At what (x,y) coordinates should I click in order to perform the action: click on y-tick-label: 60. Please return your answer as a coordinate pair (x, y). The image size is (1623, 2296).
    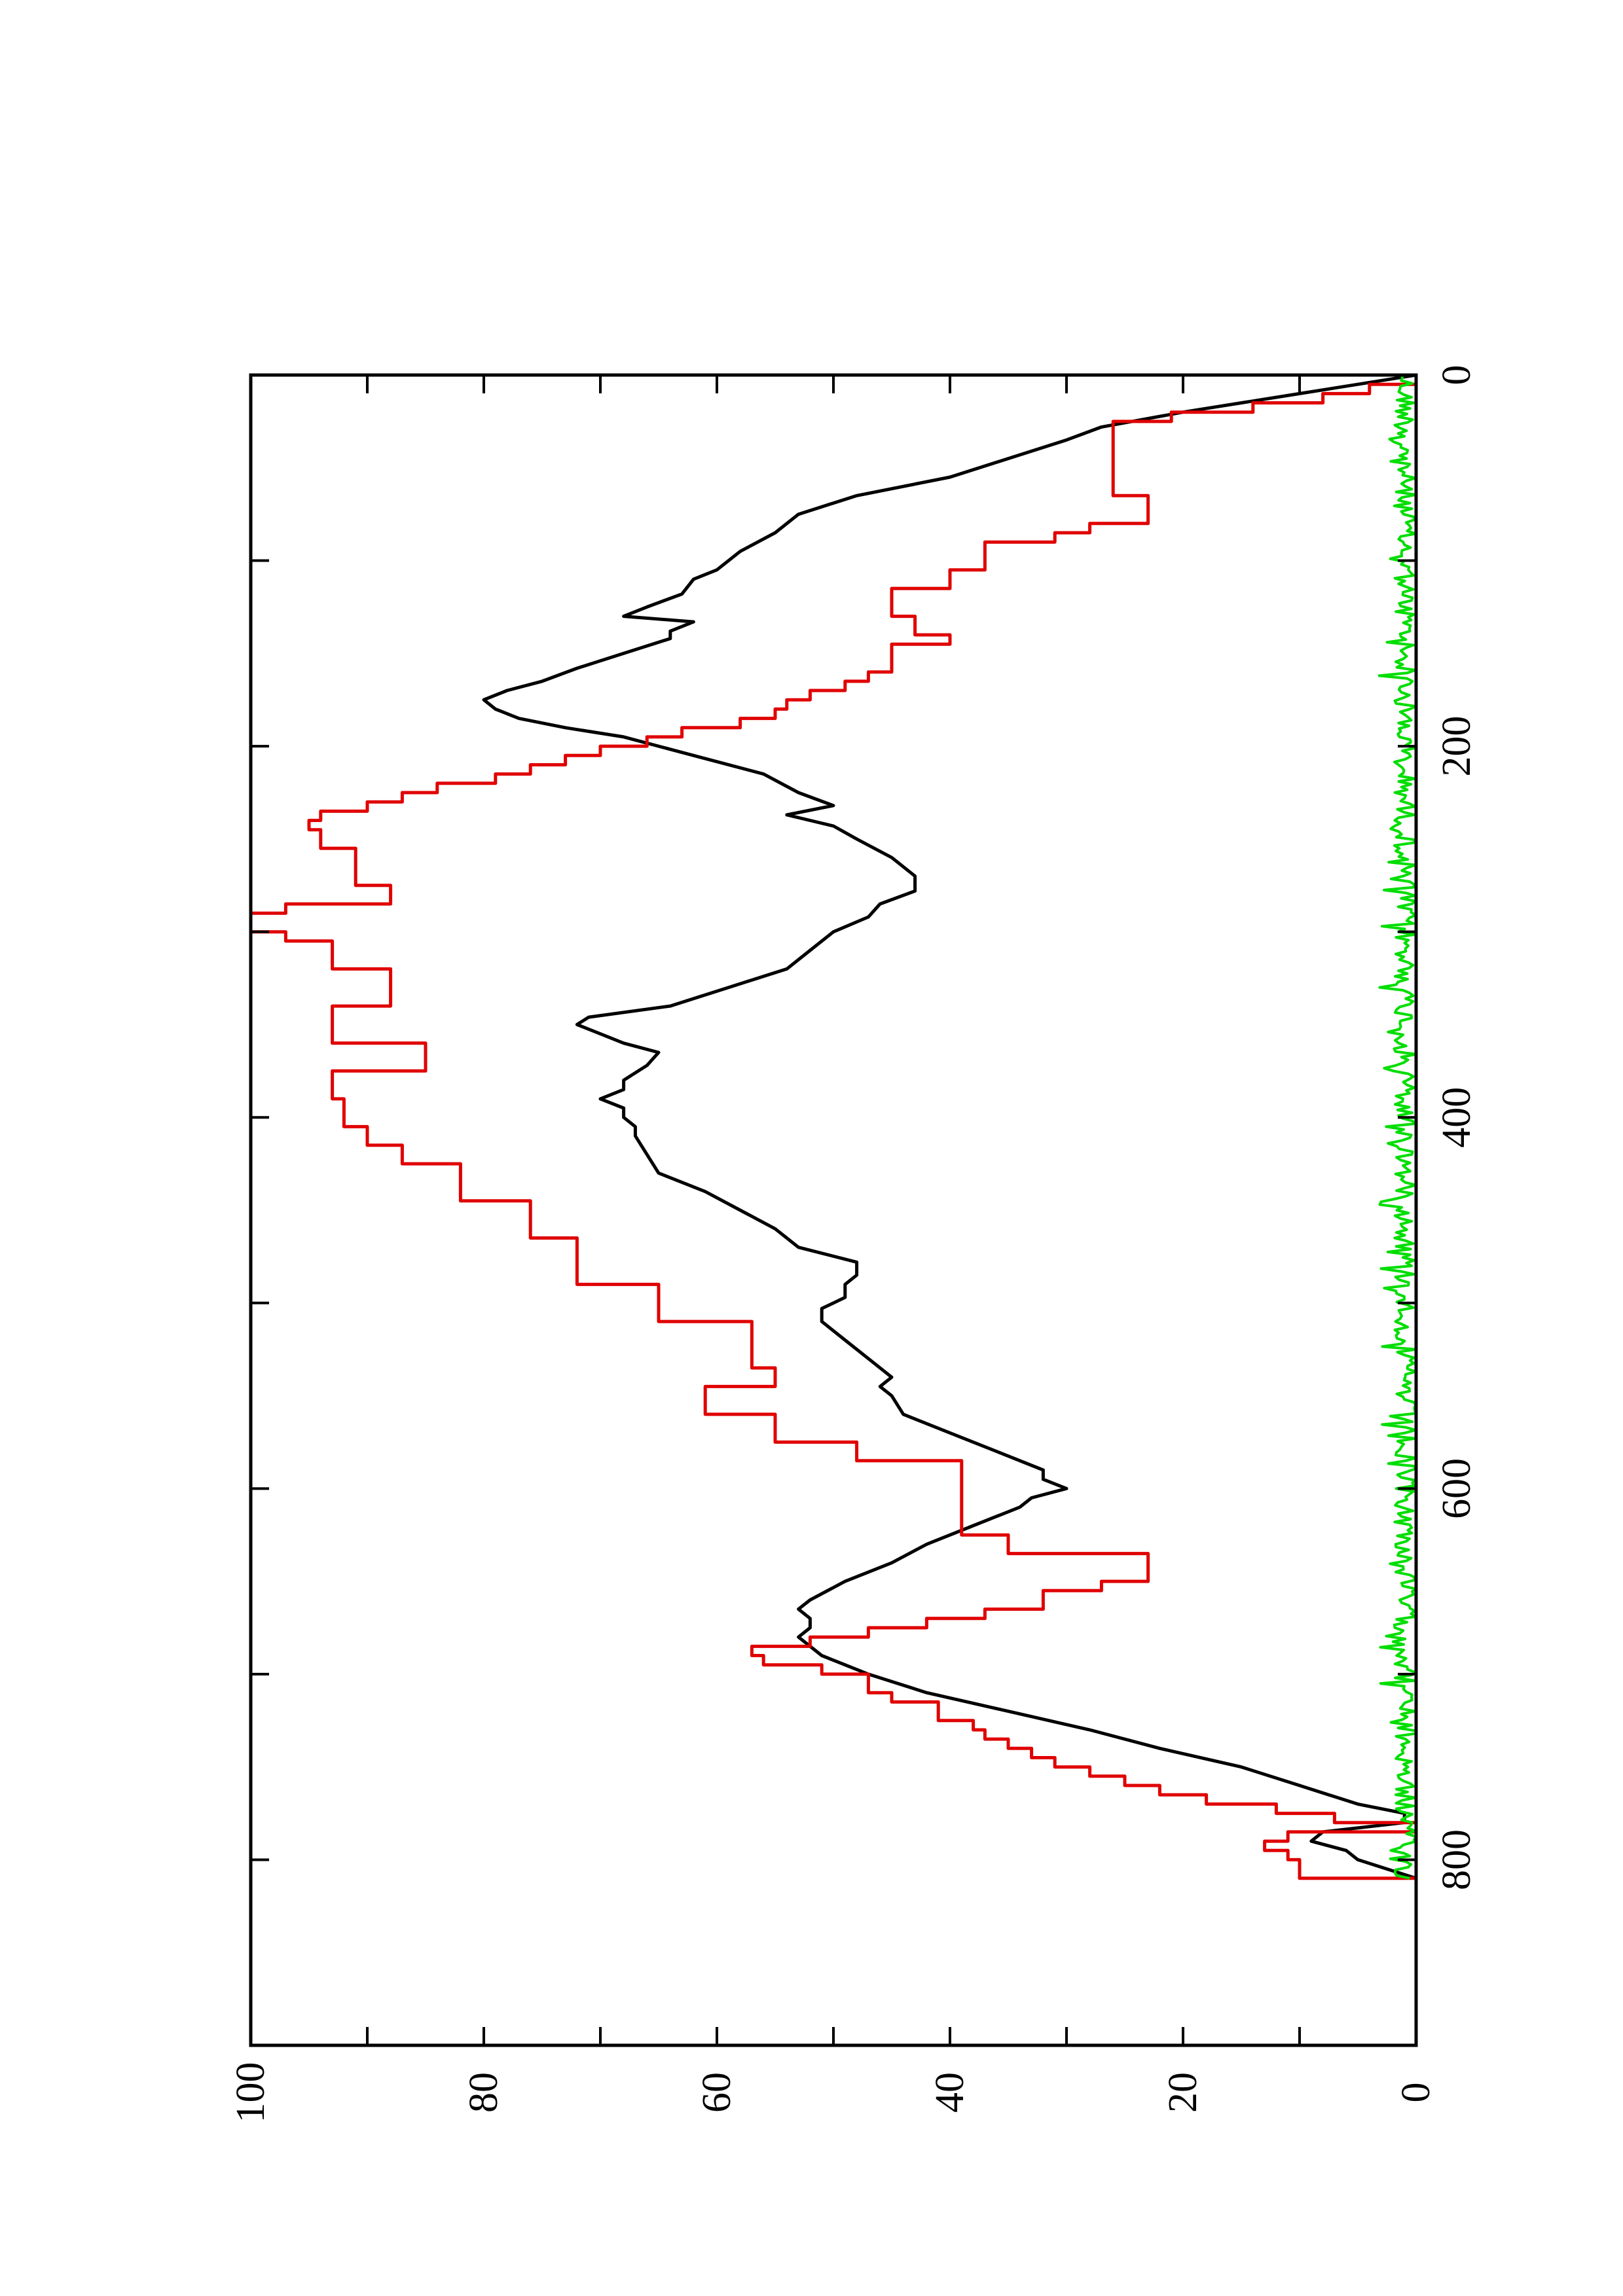
    Looking at the image, I should click on (717, 2092).